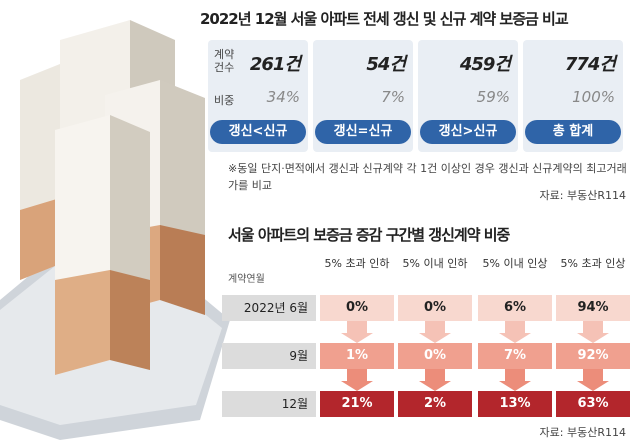 Image resolution: width=640 pixels, height=442 pixels. What do you see at coordinates (384, 19) in the screenshot?
I see `title: 2022년 12월 서울 아파트 전세 갱신 및 신규 계약 보증금 비교` at bounding box center [384, 19].